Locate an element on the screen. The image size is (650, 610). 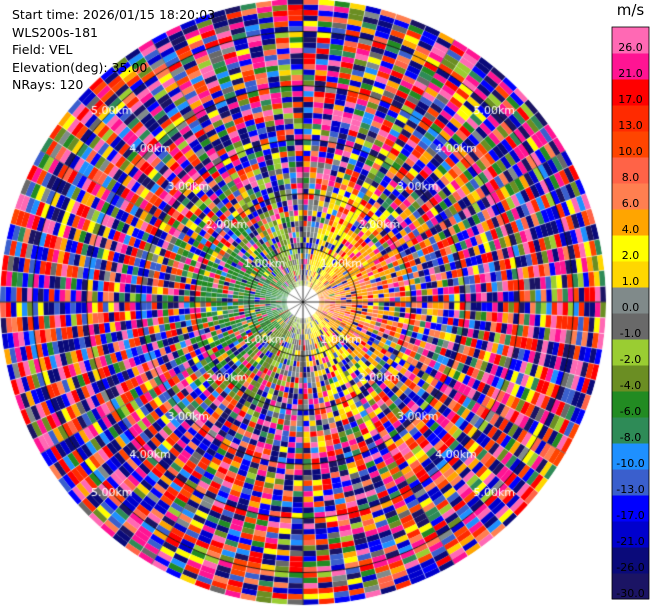
colorbar-tick-label: 10.0 is located at coordinates (630, 151).